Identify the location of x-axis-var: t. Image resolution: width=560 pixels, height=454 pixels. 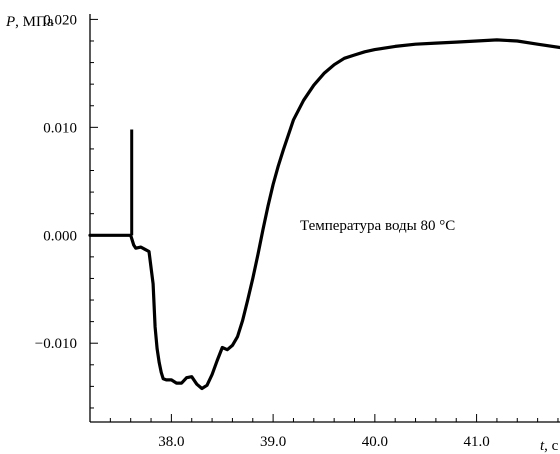
(542, 446).